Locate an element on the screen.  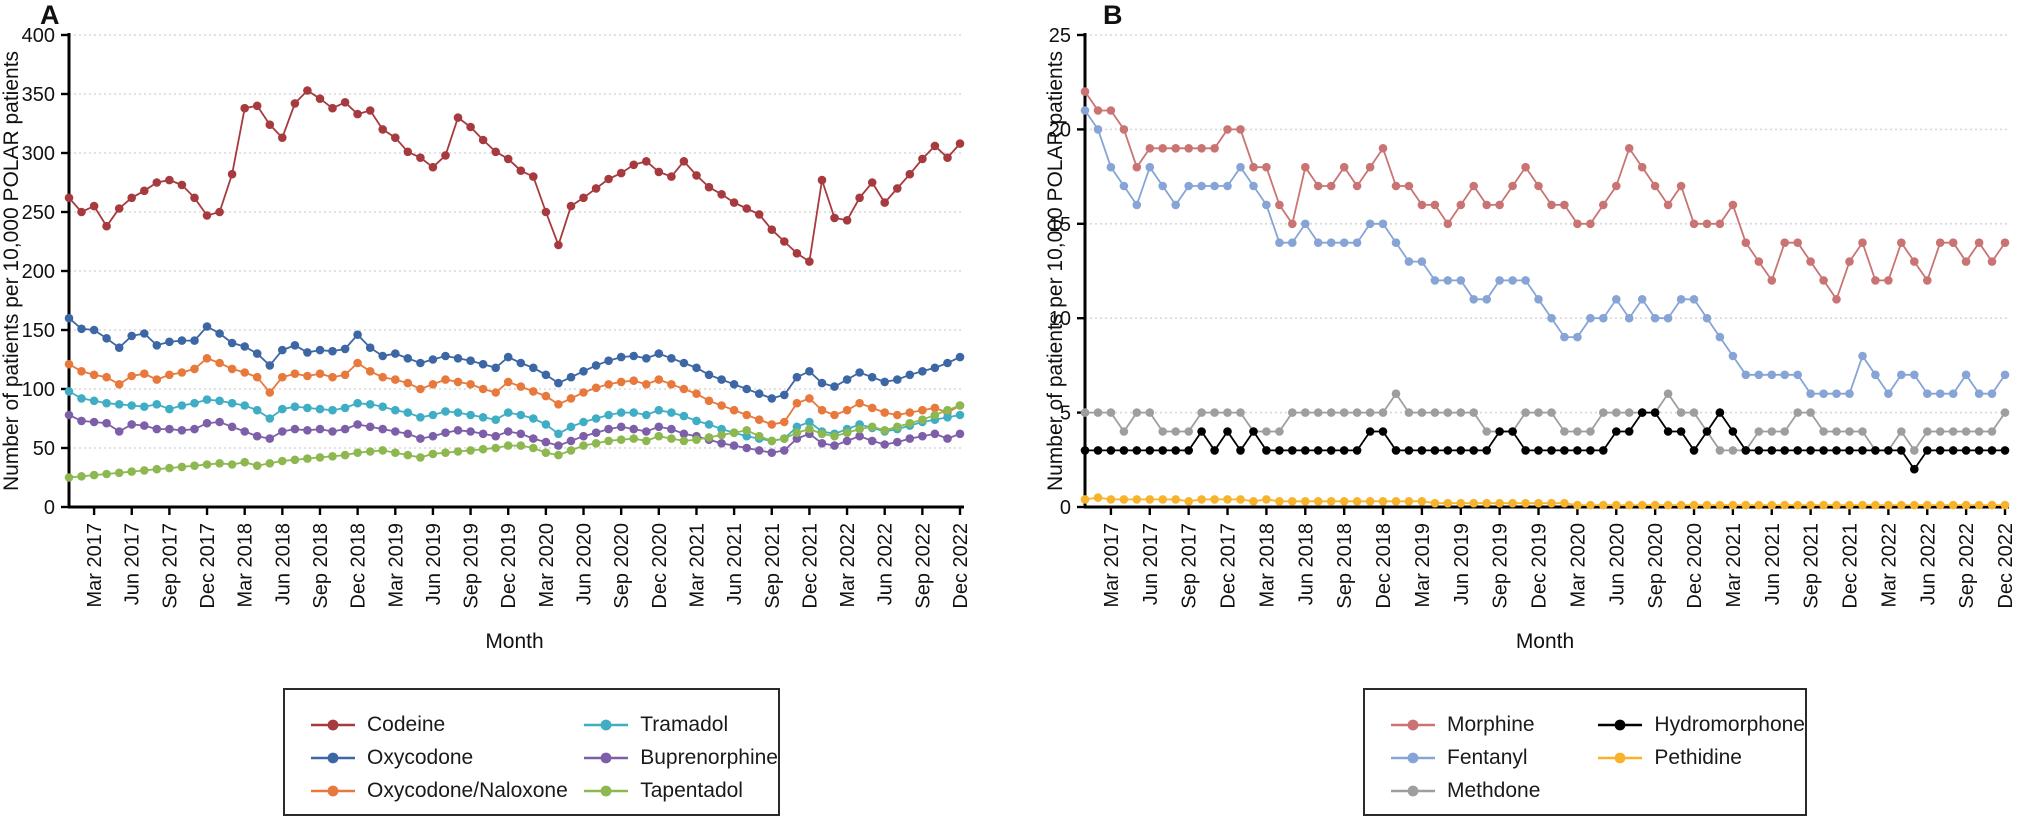
series-line is located at coordinates (1544, 501).